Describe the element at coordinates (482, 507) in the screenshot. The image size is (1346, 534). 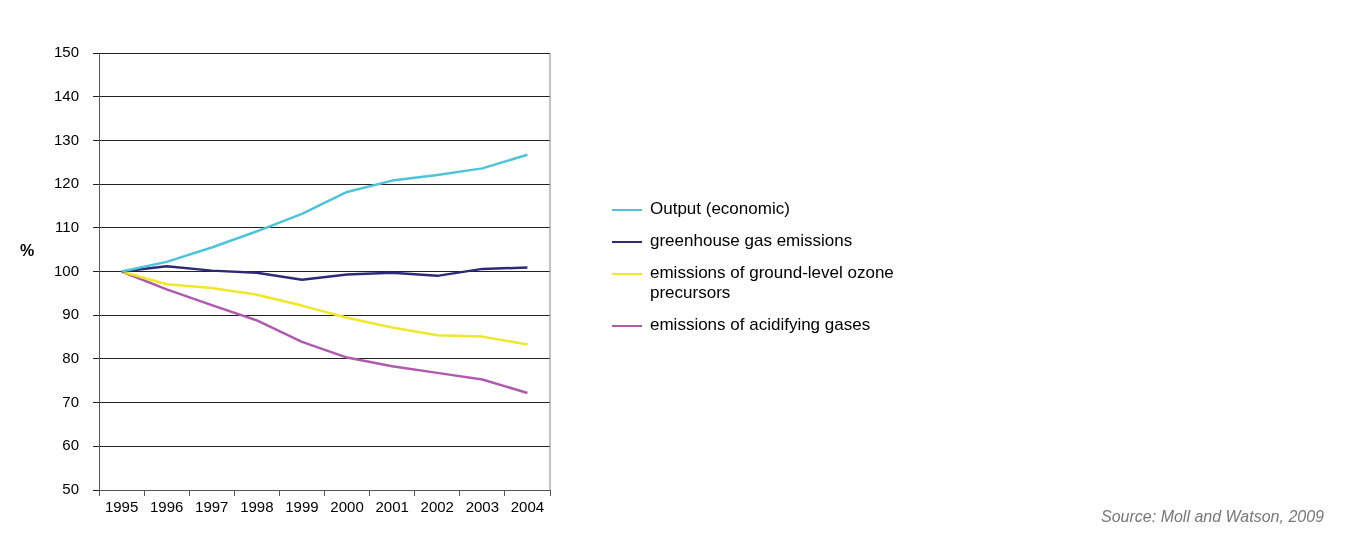
I see `x-tick-label: 2003` at that location.